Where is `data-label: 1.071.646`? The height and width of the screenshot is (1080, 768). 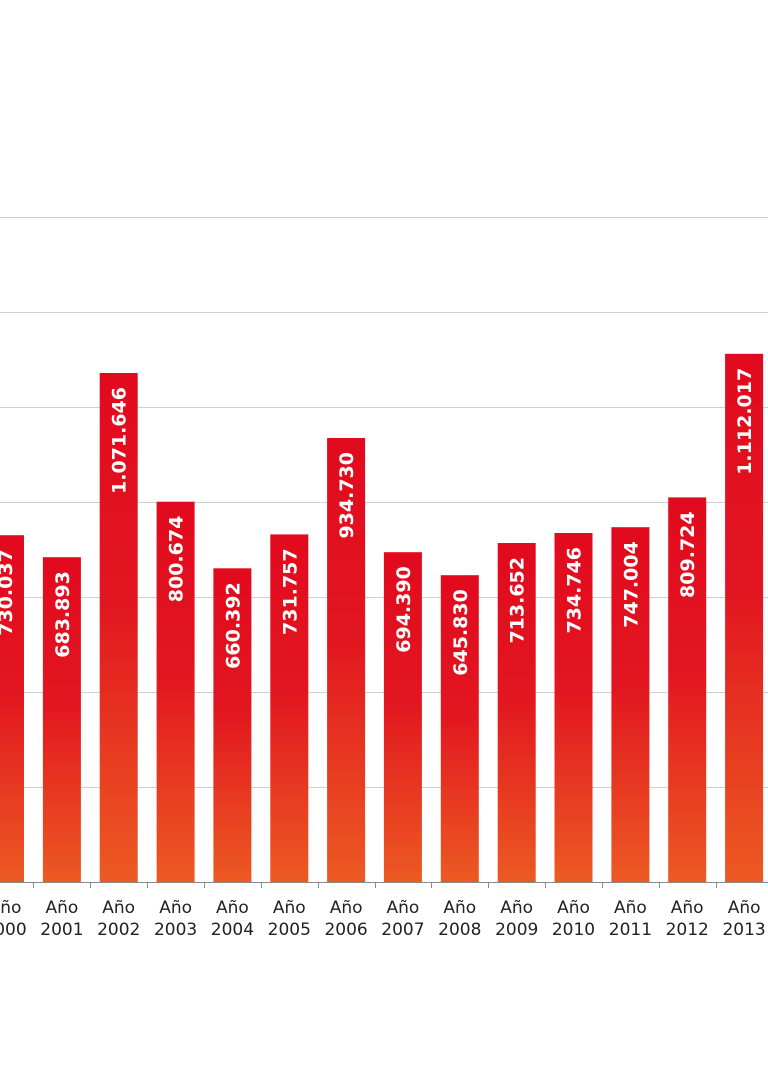
data-label: 1.071.646 is located at coordinates (120, 440).